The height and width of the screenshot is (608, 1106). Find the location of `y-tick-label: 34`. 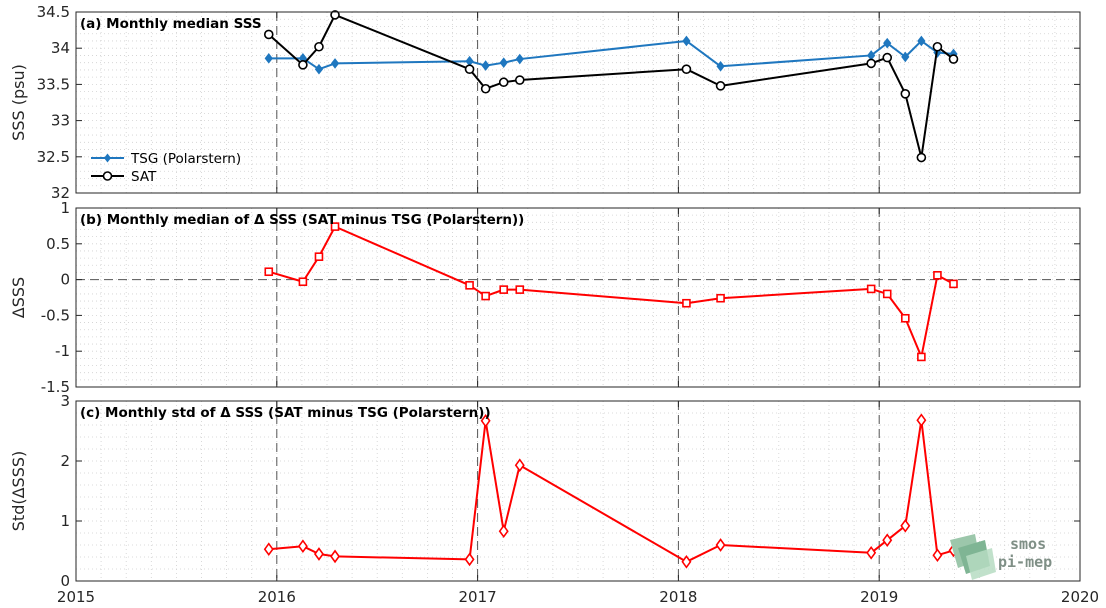

y-tick-label: 34 is located at coordinates (60, 48).